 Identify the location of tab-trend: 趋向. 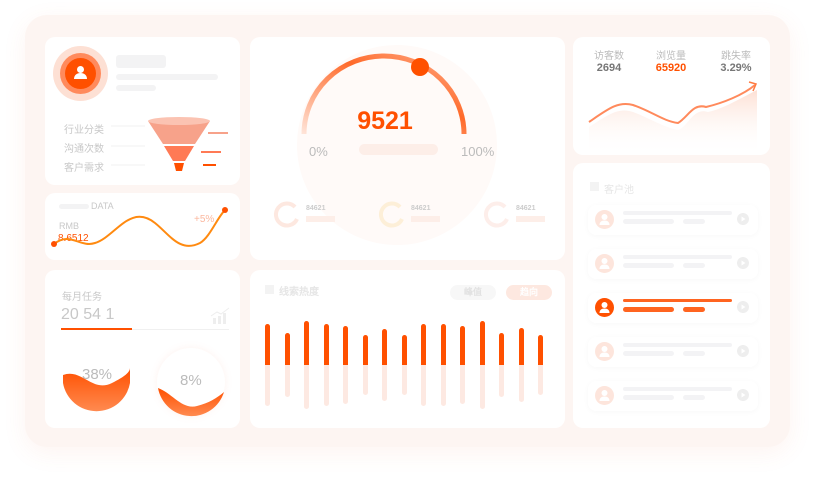
(529, 292).